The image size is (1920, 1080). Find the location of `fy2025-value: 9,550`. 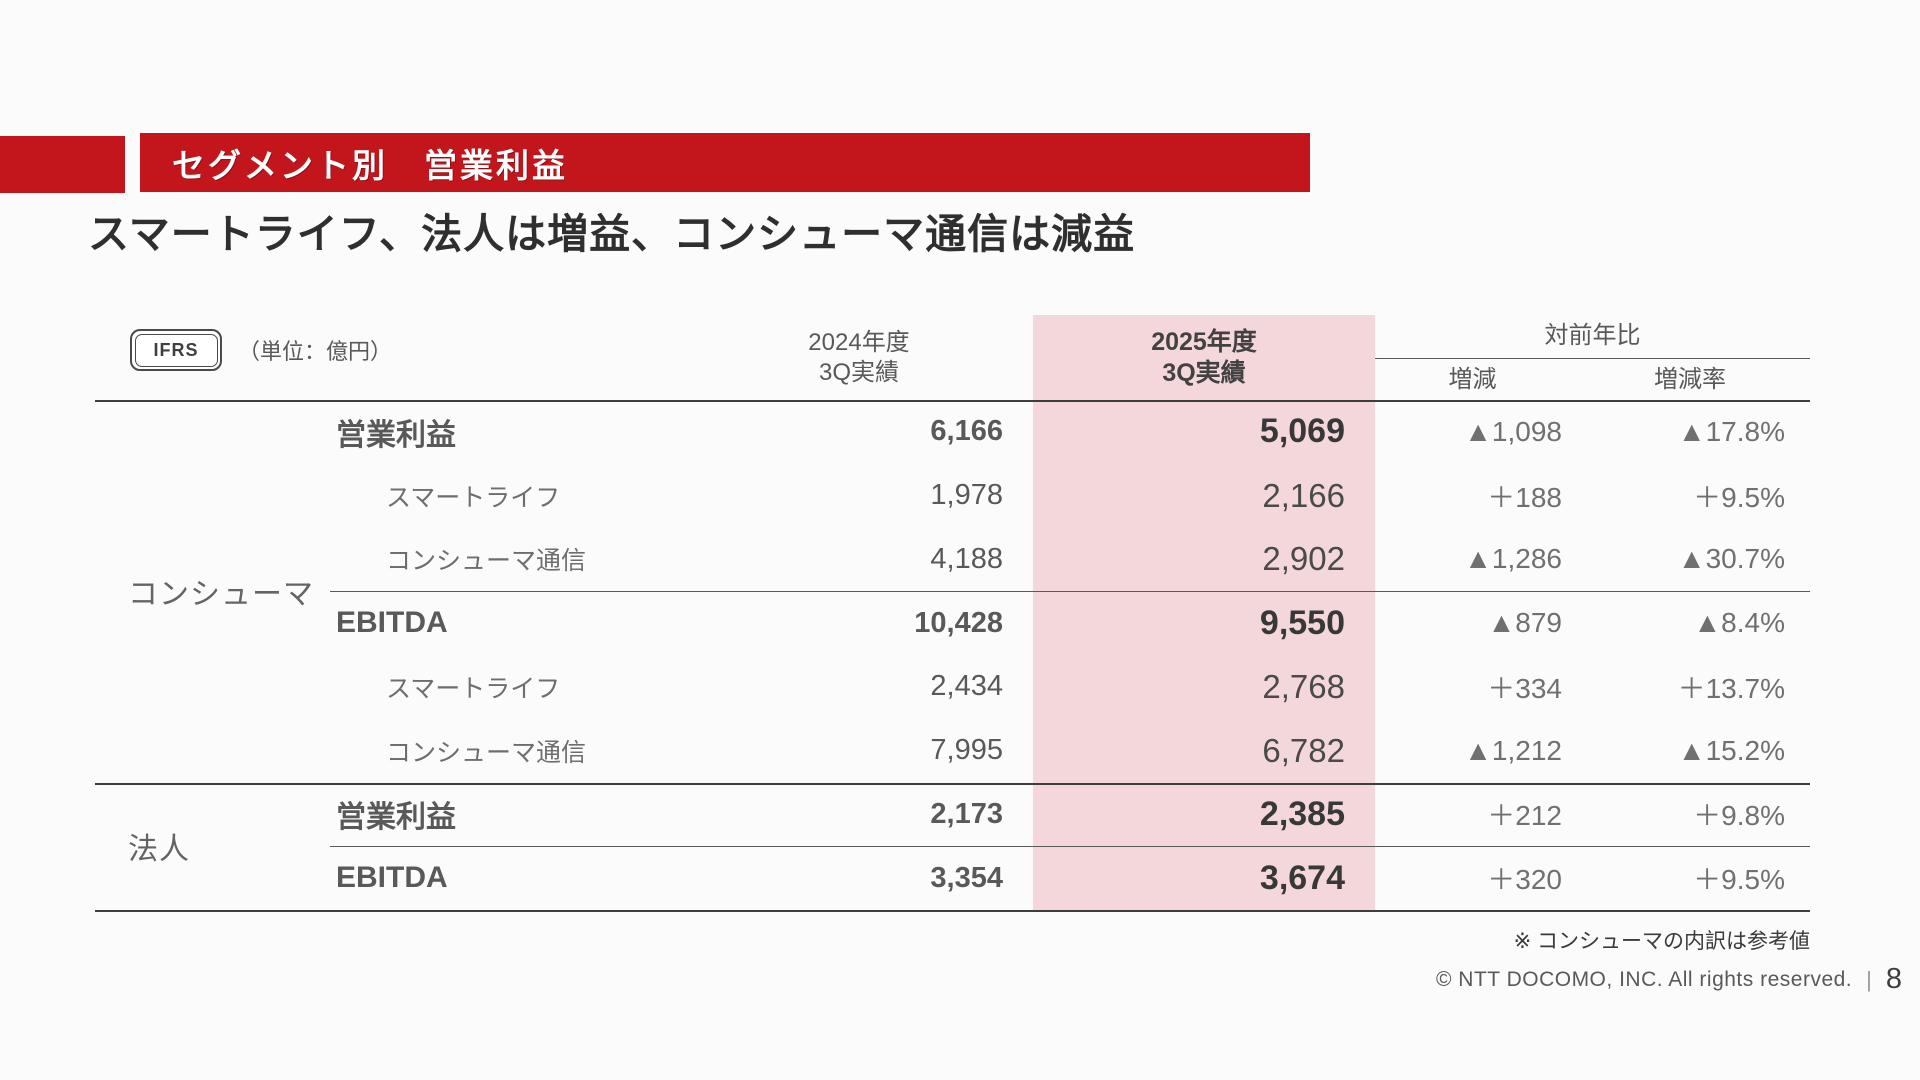

fy2025-value: 9,550 is located at coordinates (1302, 622).